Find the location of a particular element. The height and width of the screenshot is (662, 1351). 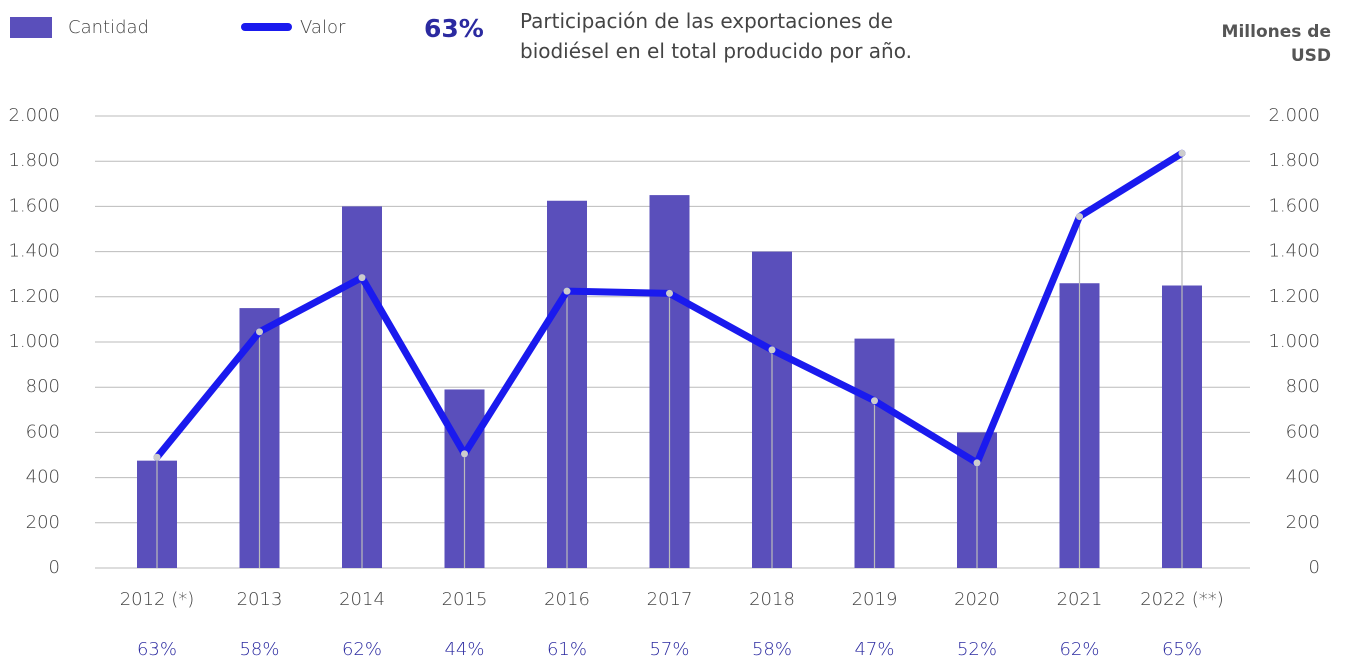

y2-axis-title: Millones de USD is located at coordinates (1276, 44).